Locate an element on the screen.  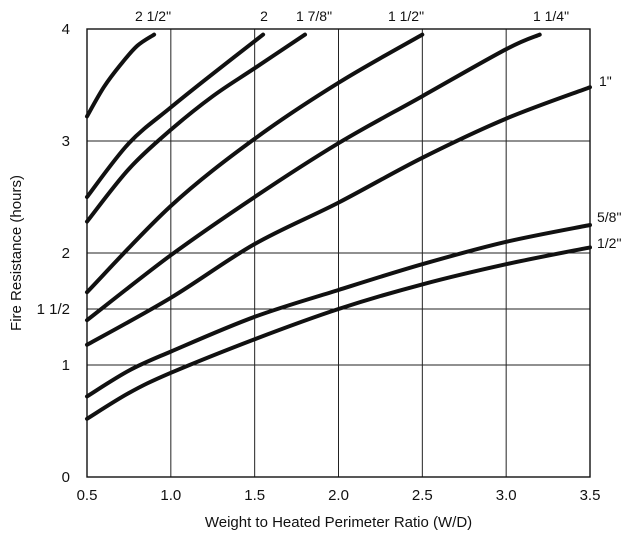
x-axis-label: Weight to Heated Perimeter Ratio (W/D) is located at coordinates (338, 522).